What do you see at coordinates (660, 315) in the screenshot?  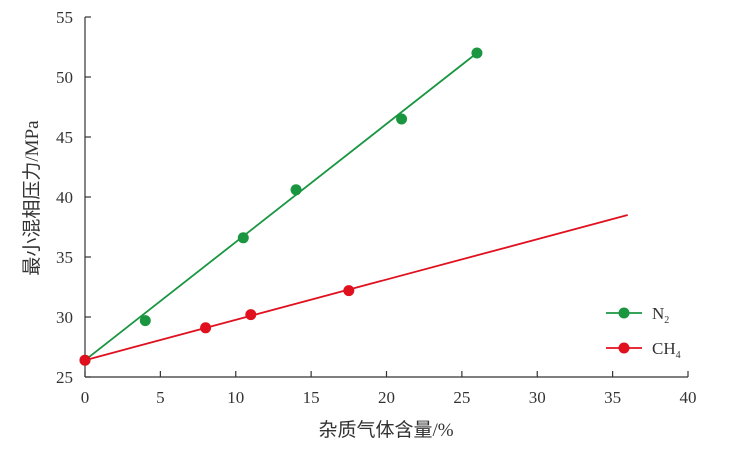 I see `legend-label: N2` at bounding box center [660, 315].